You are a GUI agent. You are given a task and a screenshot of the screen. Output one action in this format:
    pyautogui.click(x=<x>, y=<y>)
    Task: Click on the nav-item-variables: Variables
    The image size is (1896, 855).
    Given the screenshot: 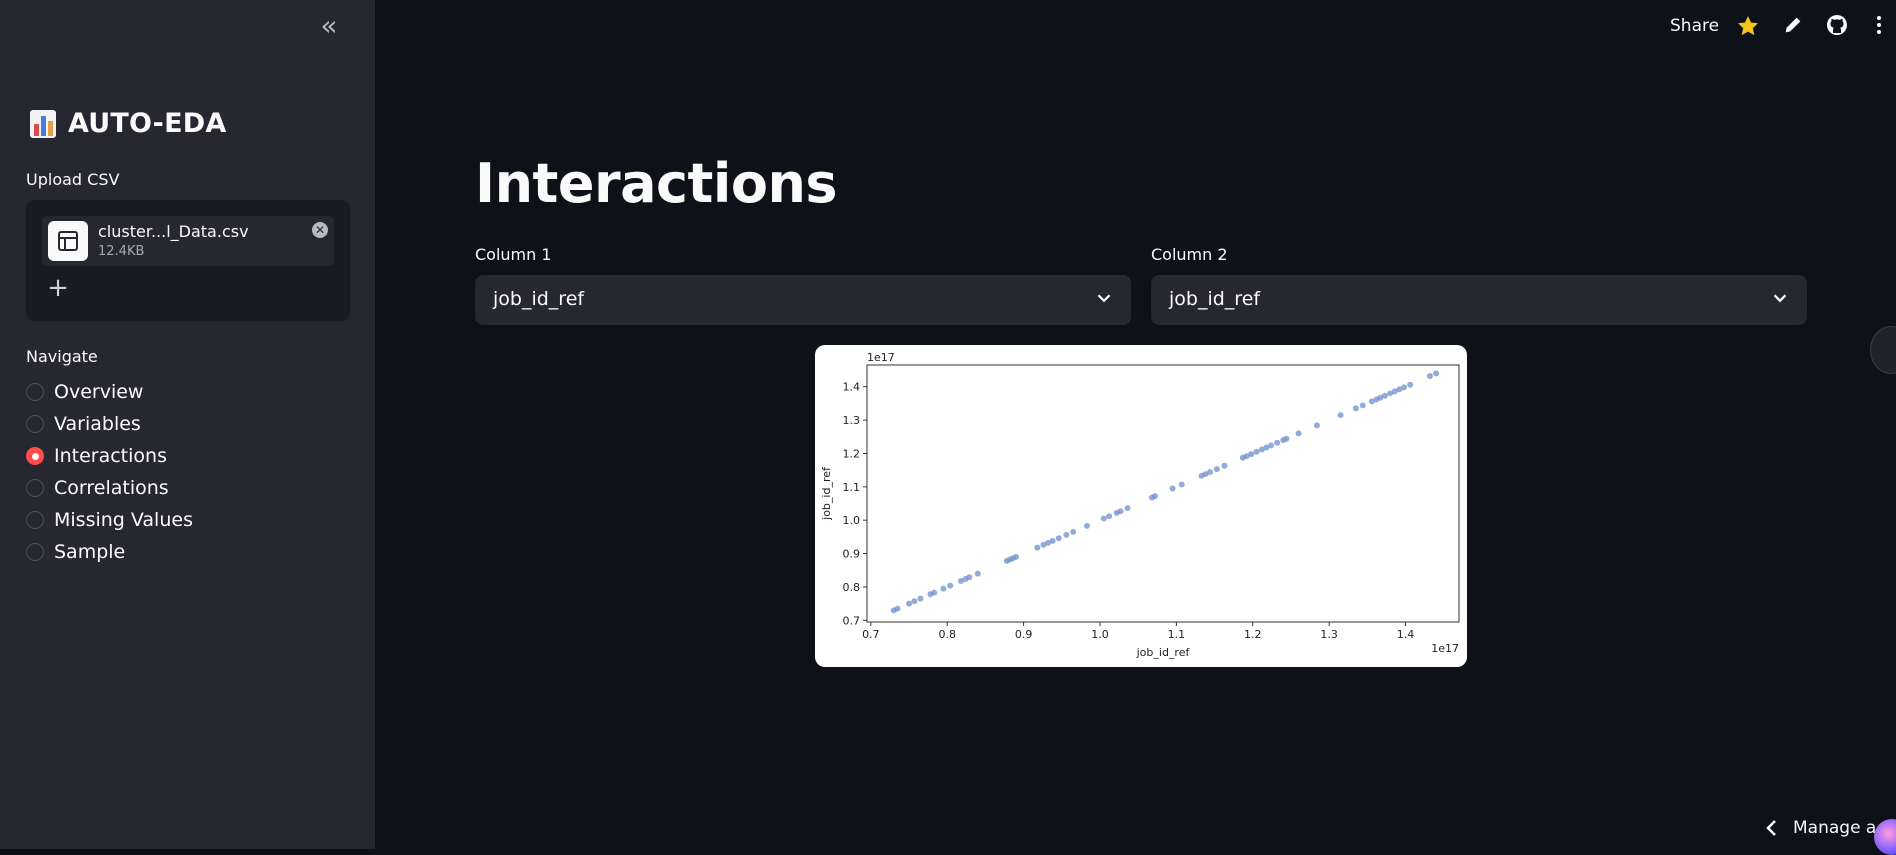 What is the action you would take?
    pyautogui.click(x=83, y=424)
    